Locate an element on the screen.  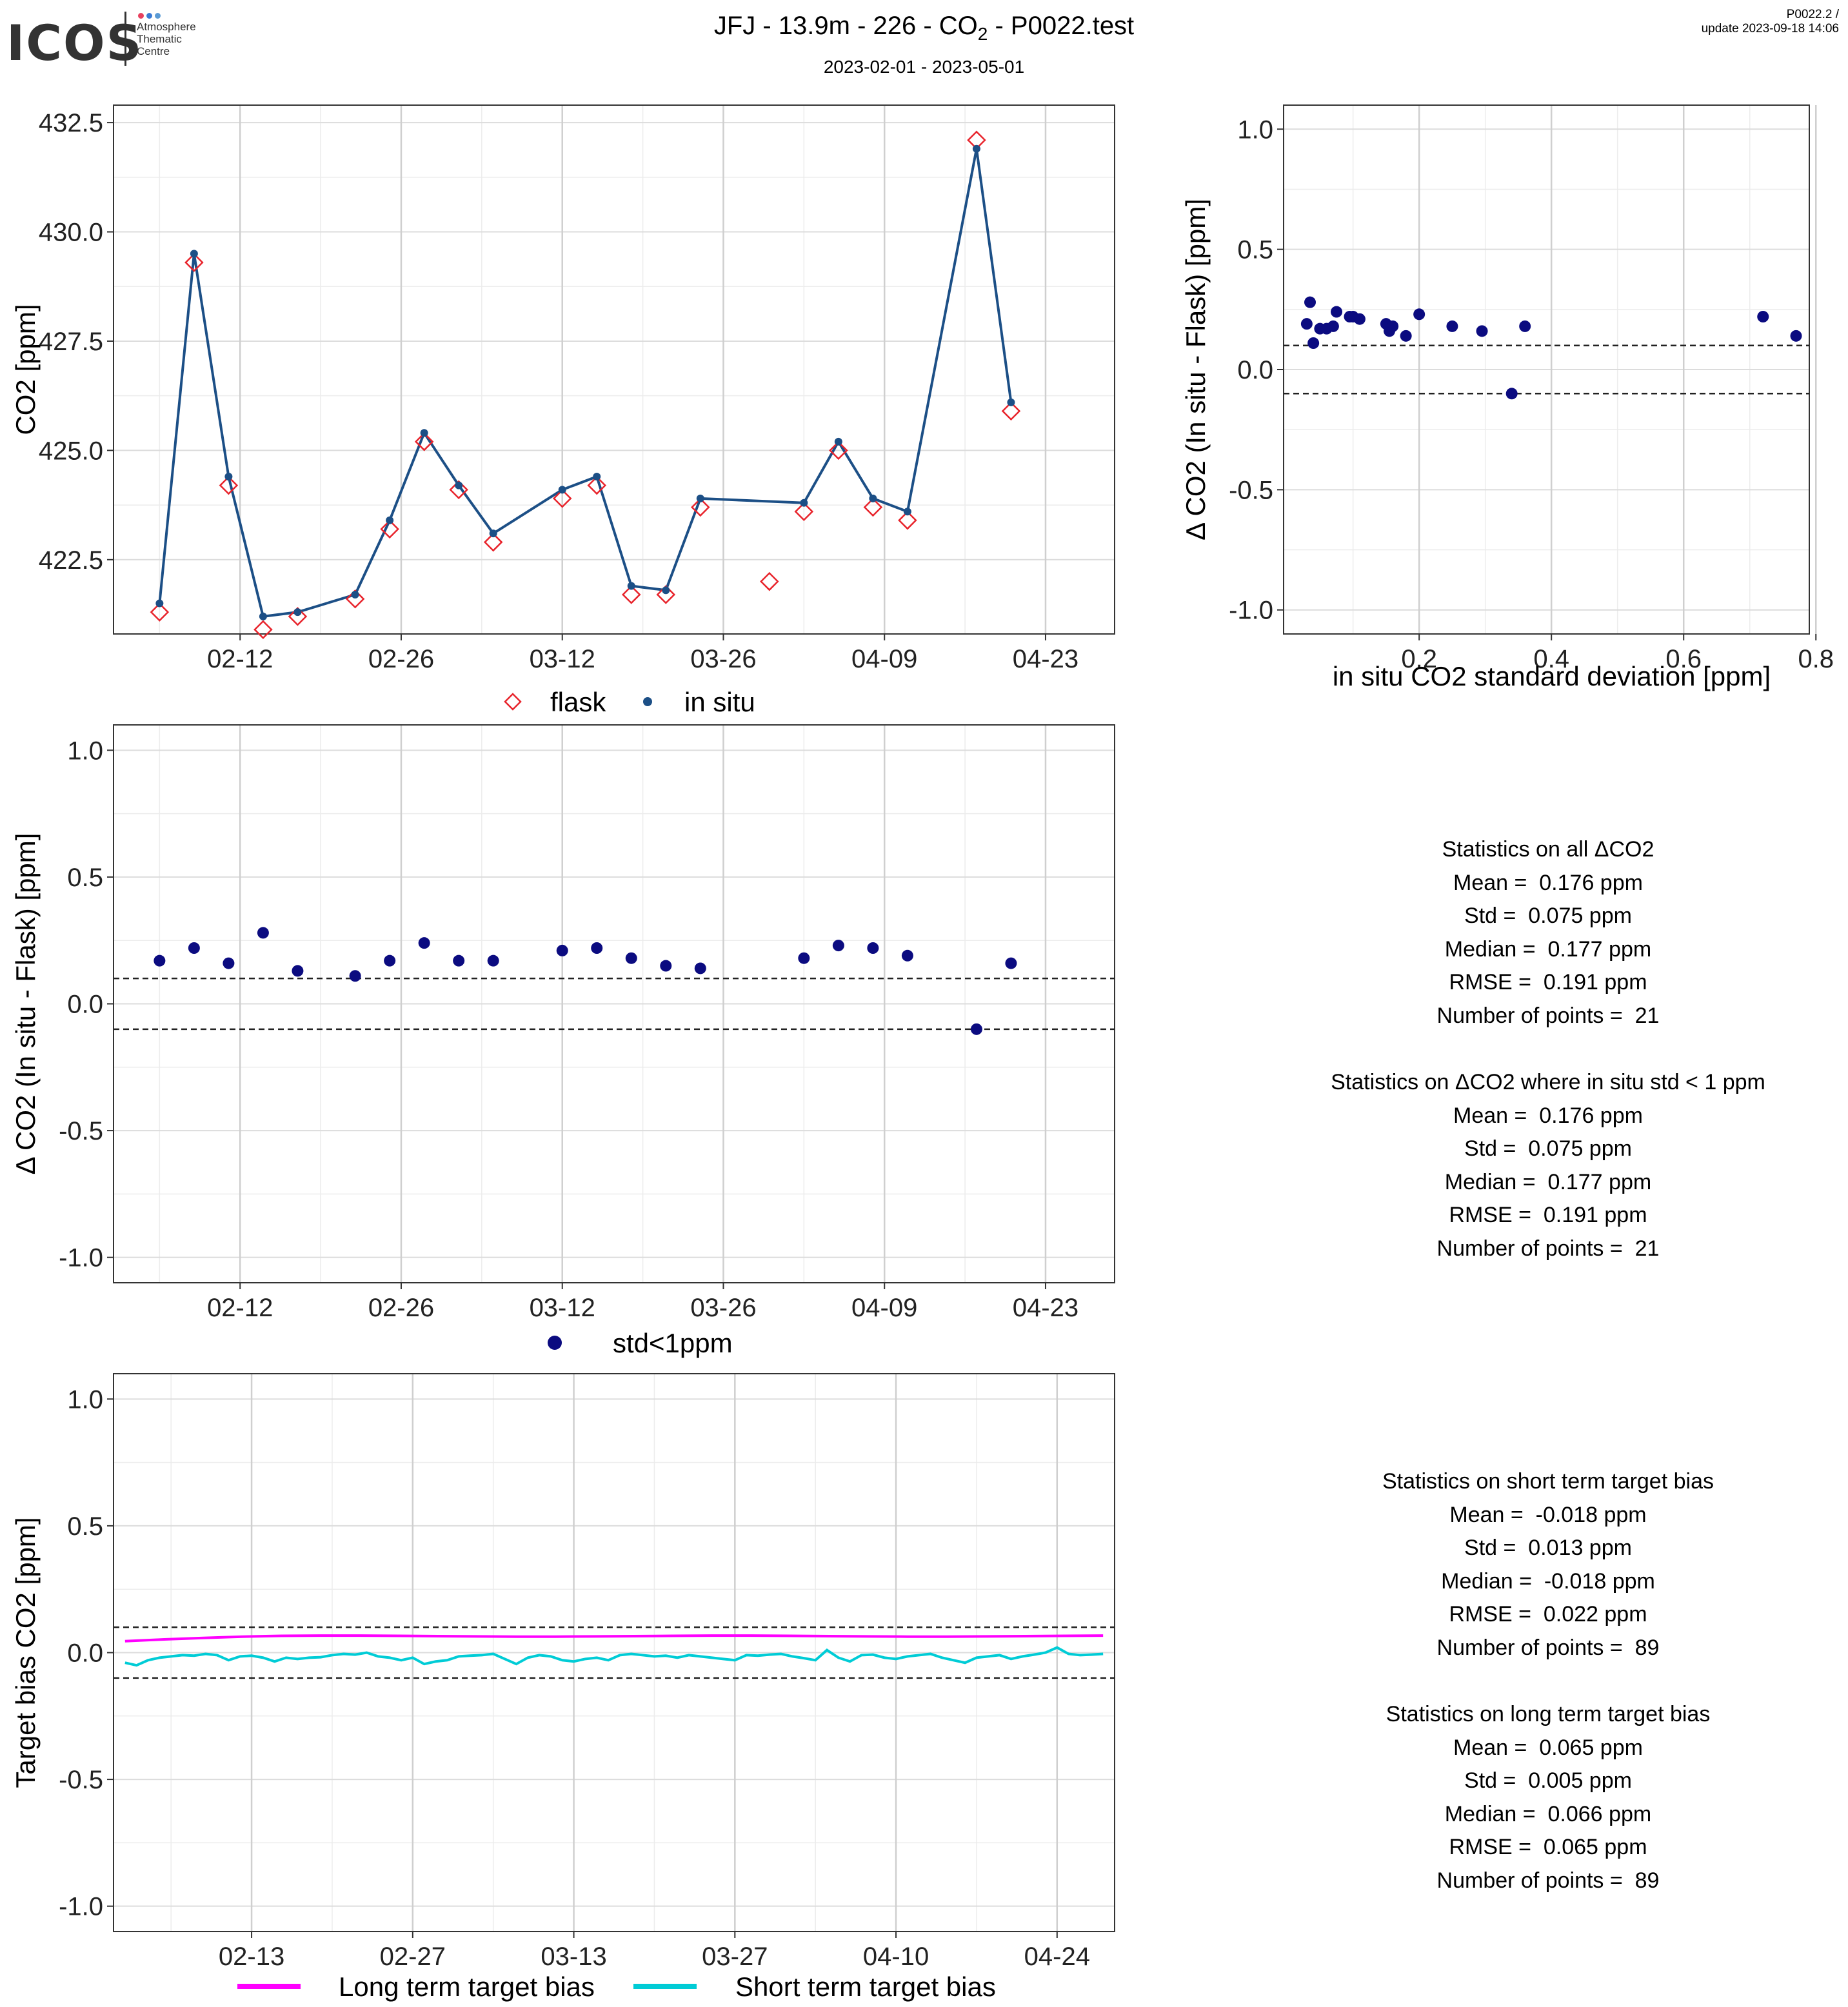
x-tick-label: 03-26 is located at coordinates (723, 1308).